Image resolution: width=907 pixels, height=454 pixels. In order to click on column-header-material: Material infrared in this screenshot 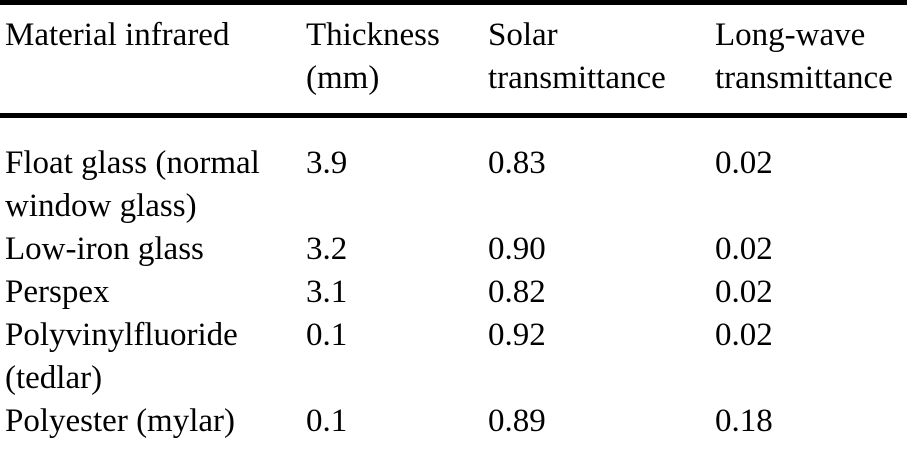, I will do `click(153, 60)`.